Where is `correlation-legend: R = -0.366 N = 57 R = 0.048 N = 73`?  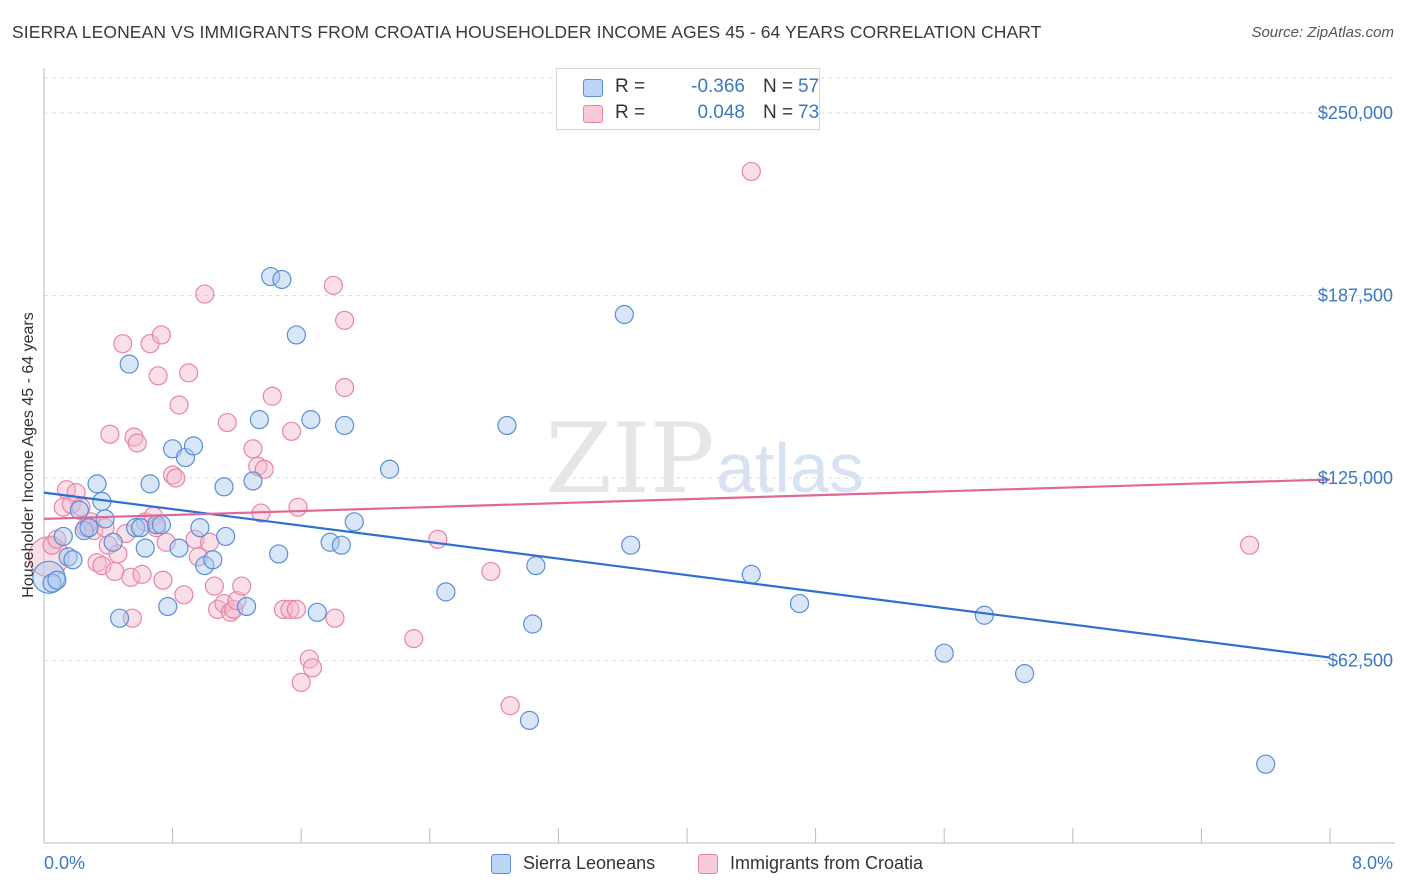 correlation-legend: R = -0.366 N = 57 R = 0.048 N = 73 is located at coordinates (688, 99).